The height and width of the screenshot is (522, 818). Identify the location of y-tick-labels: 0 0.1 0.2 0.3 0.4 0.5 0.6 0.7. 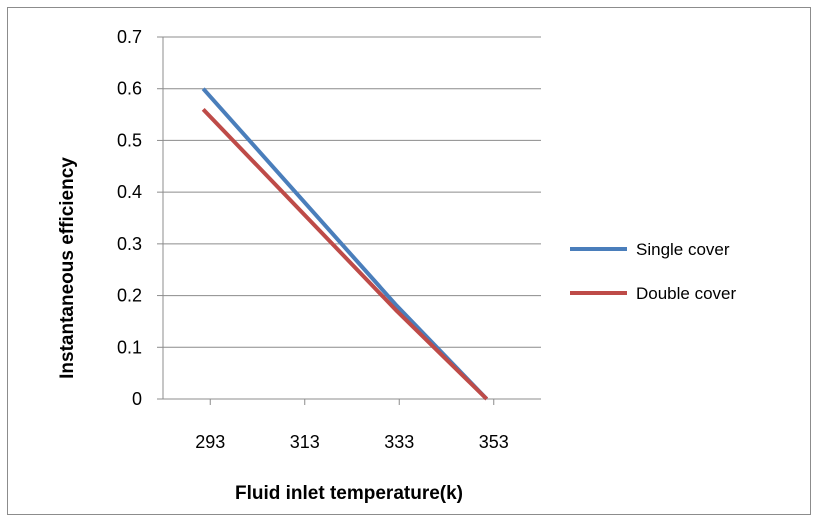
(129, 218).